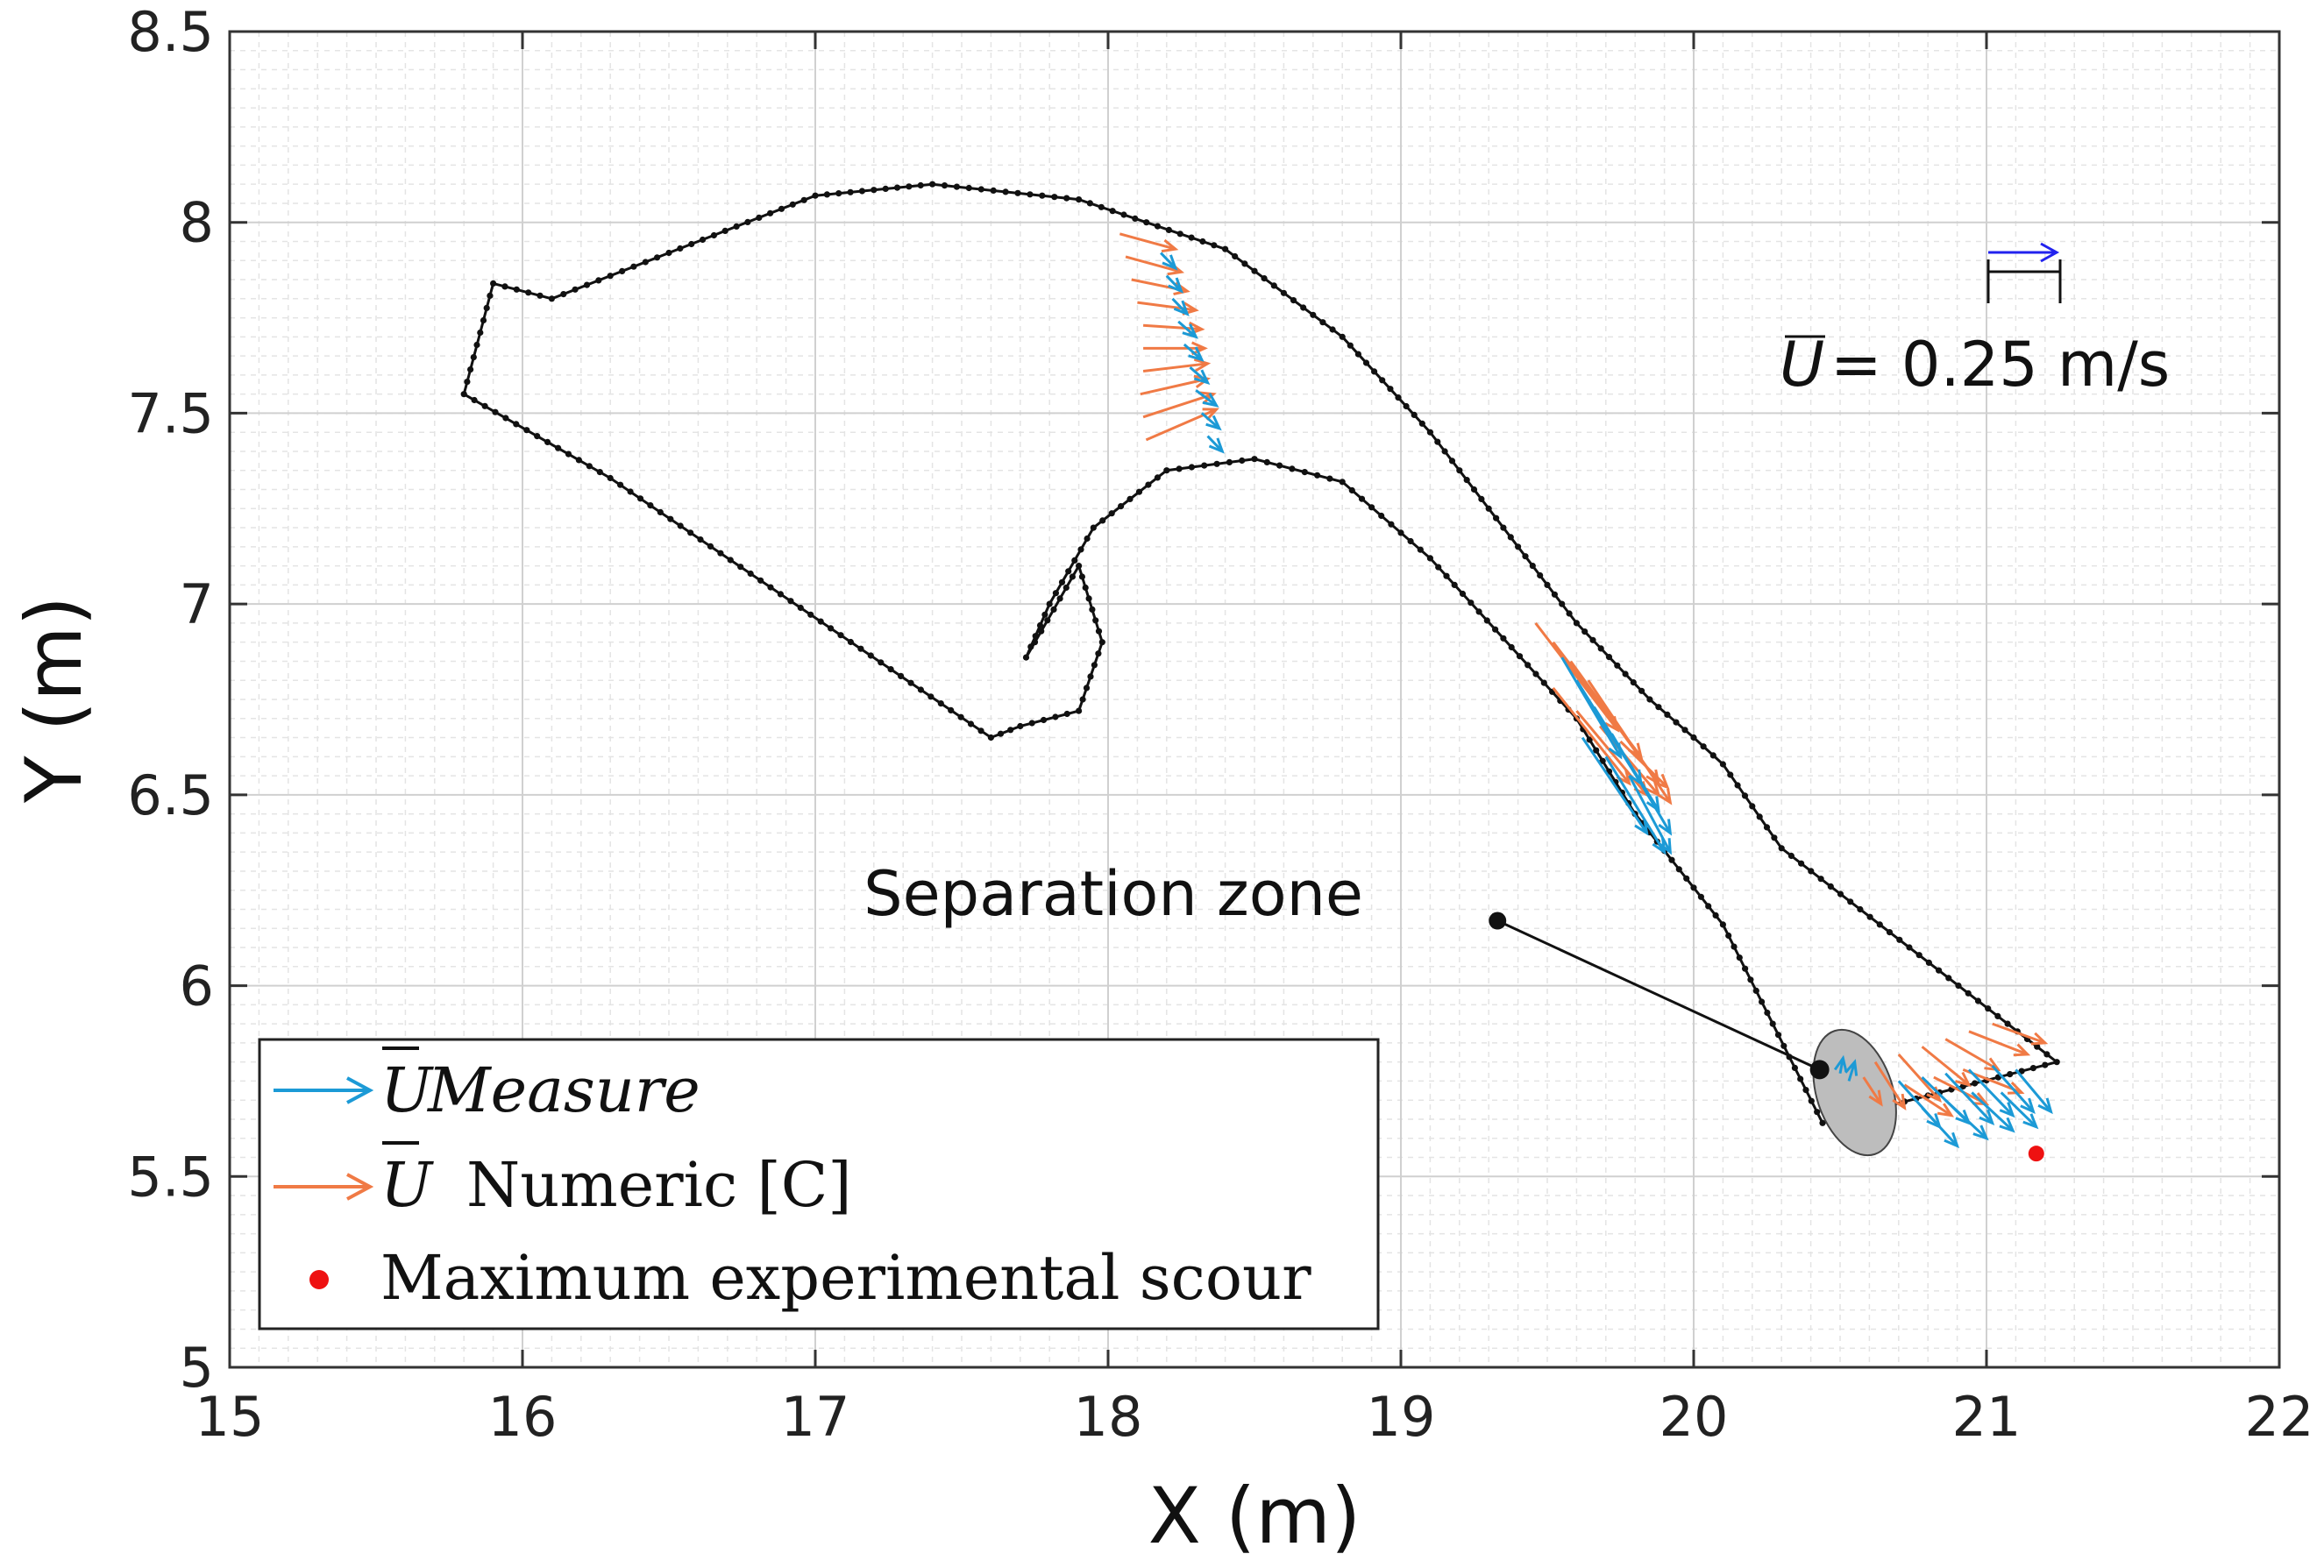 This screenshot has height=1568, width=2324. I want to click on separation-zone-anchor, so click(1498, 921).